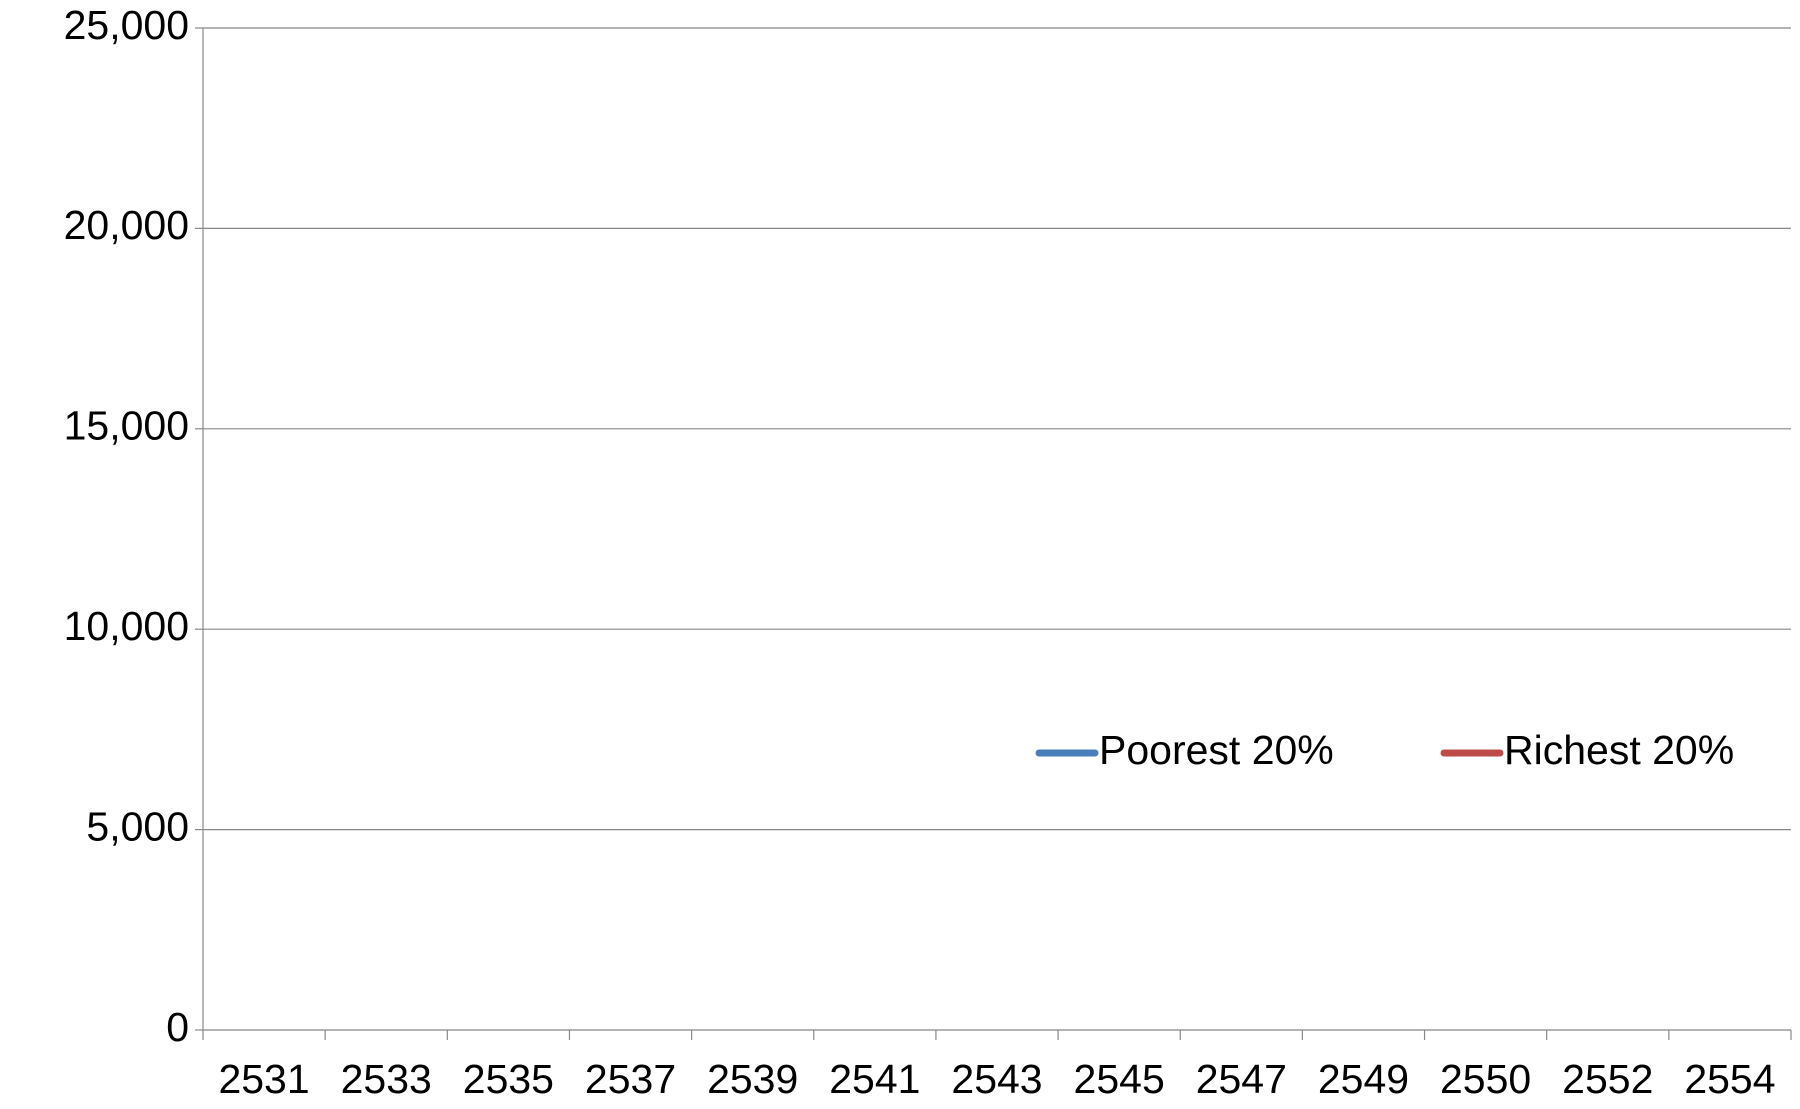  I want to click on x-tick-label: 2543, so click(996, 1079).